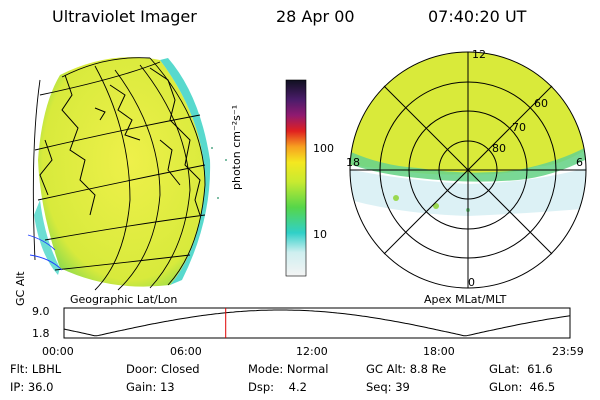 The height and width of the screenshot is (400, 600). I want to click on altitude-plot, so click(317, 323).